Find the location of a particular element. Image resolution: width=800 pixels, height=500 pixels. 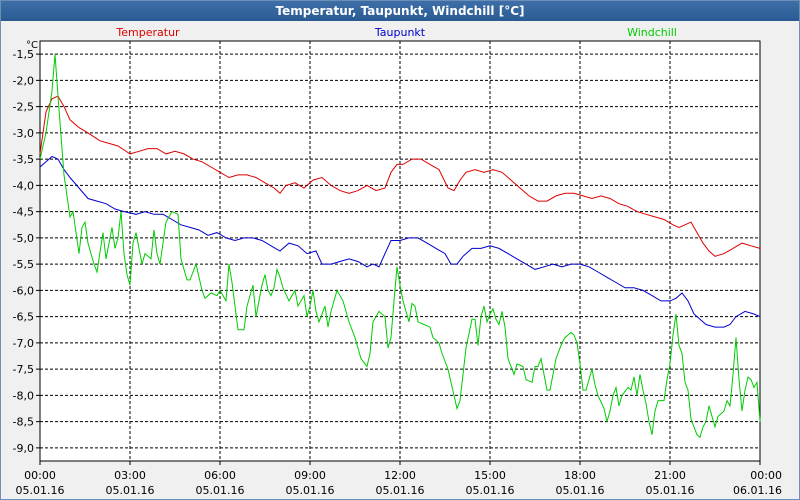

x-tick-time-label: 06:00 is located at coordinates (220, 475).